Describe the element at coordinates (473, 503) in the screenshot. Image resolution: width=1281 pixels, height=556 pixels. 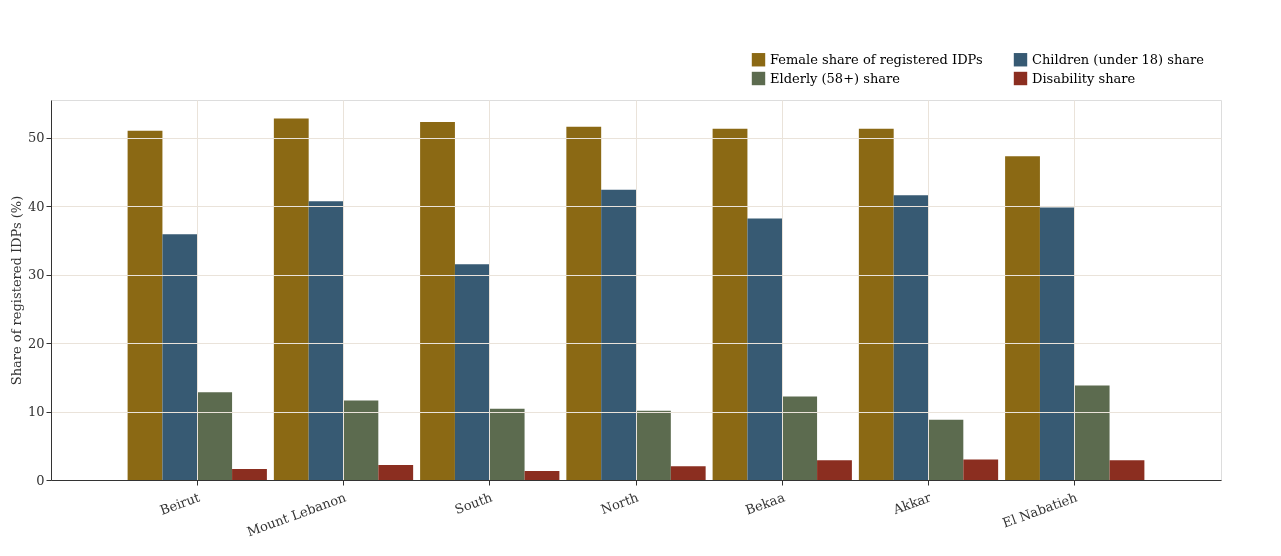
I see `x-tick-label: South` at that location.